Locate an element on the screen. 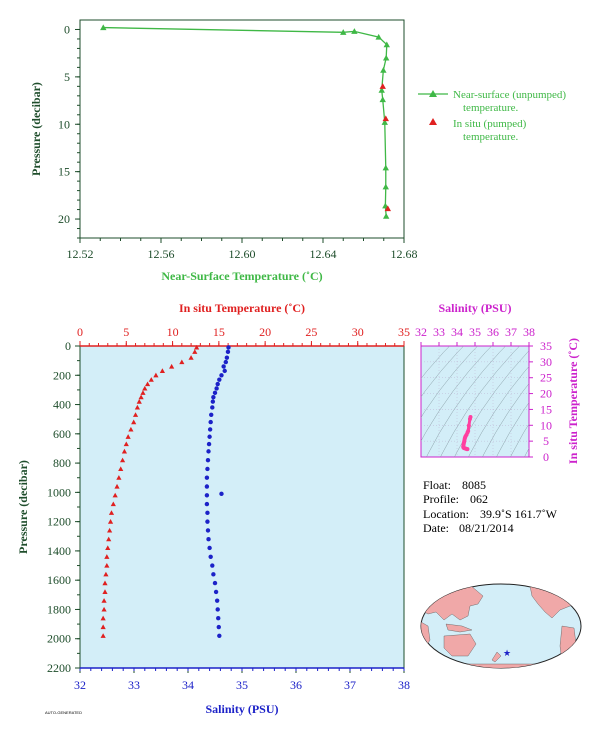 The image size is (601, 732). ts-density-contours is located at coordinates (475, 401).